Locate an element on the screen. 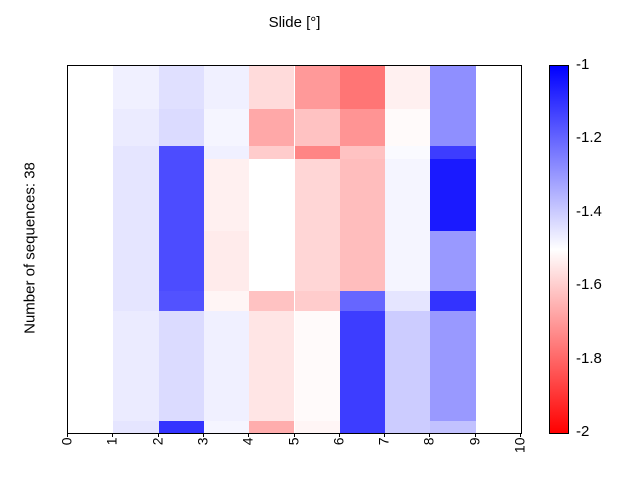 Image resolution: width=640 pixels, height=480 pixels. x-tick-label: 4 is located at coordinates (247, 441).